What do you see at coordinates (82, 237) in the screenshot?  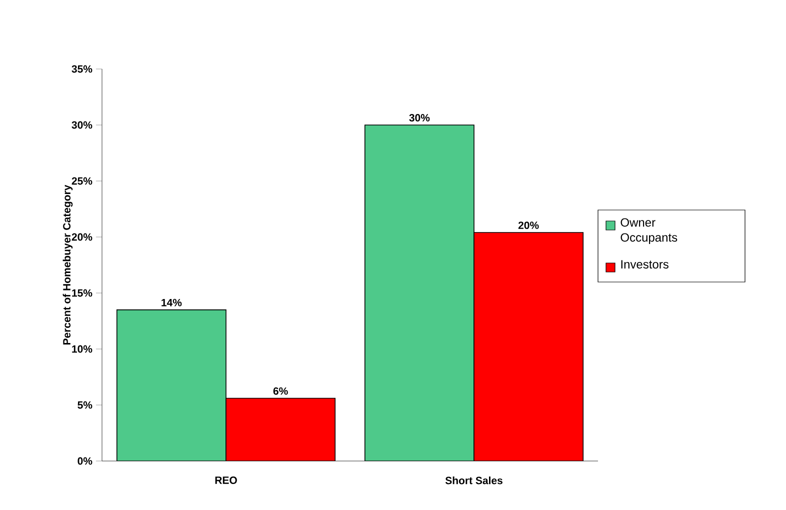 I see `y-tick-label: 20%` at bounding box center [82, 237].